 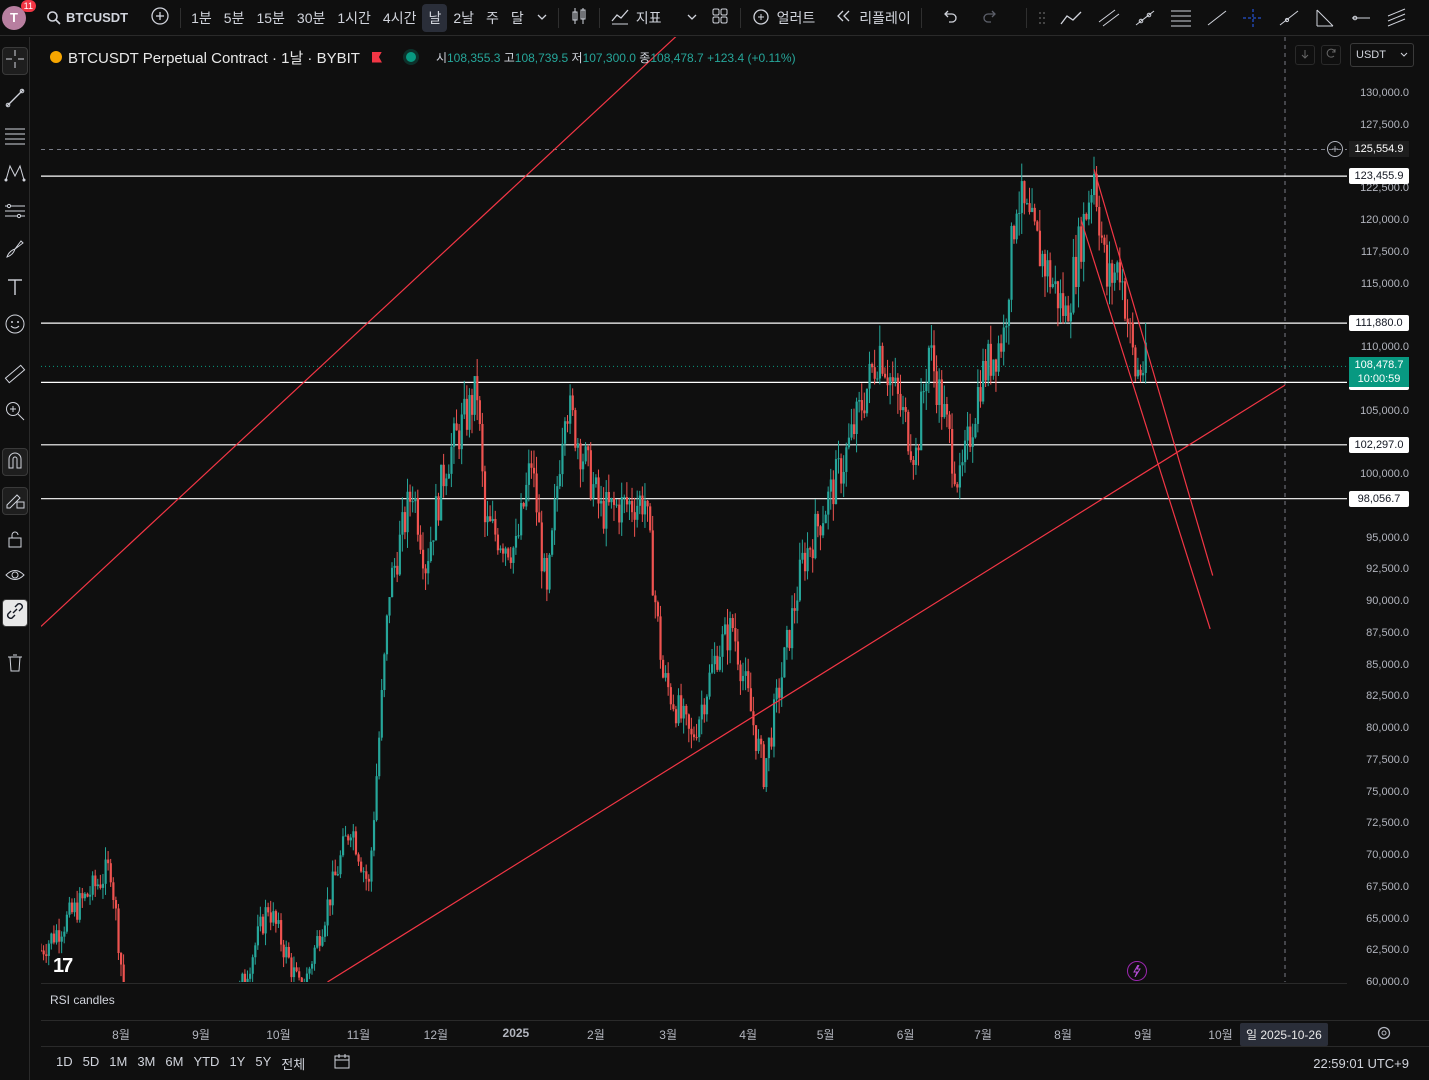 I want to click on multi-line-tool-icon, so click(x=1397, y=18).